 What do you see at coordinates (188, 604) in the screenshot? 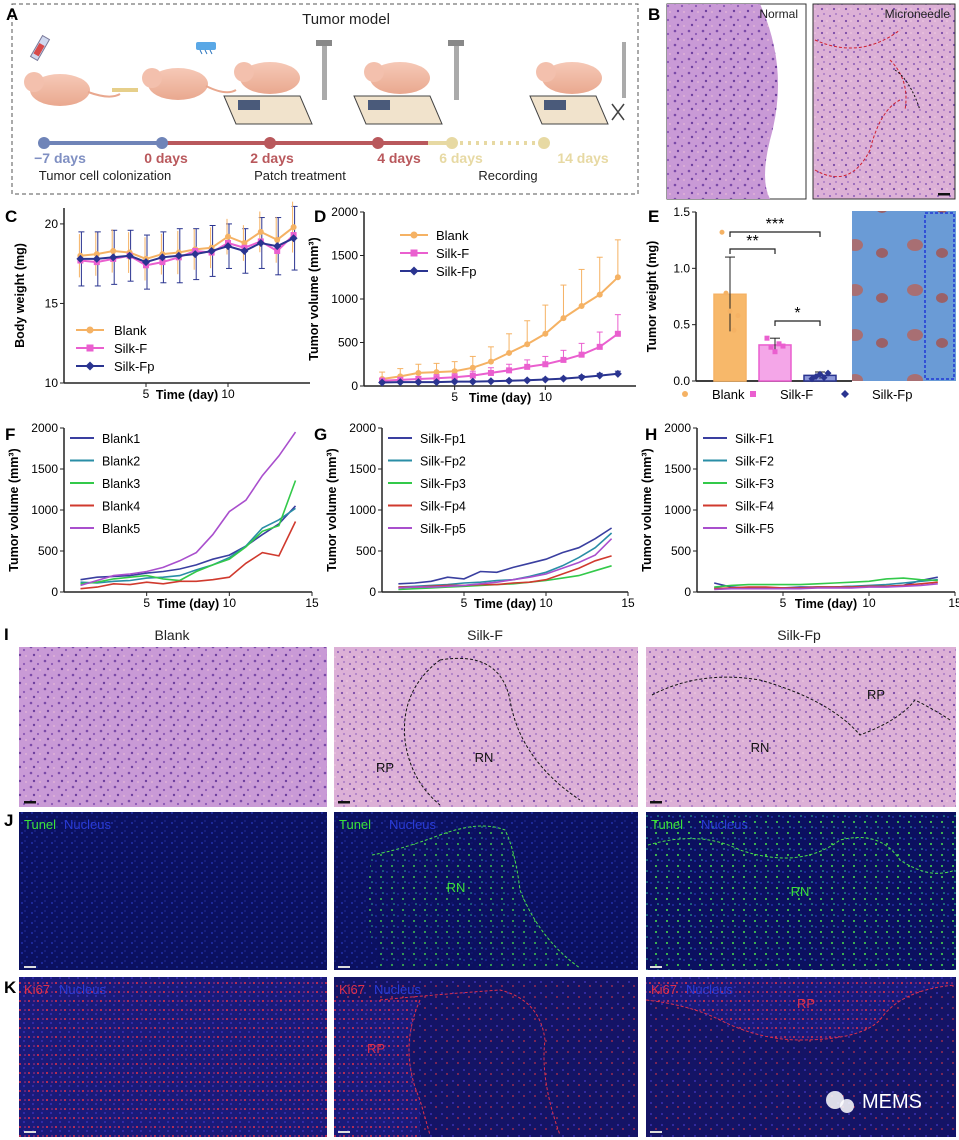
I see `x-axis-label: Time (day)` at bounding box center [188, 604].